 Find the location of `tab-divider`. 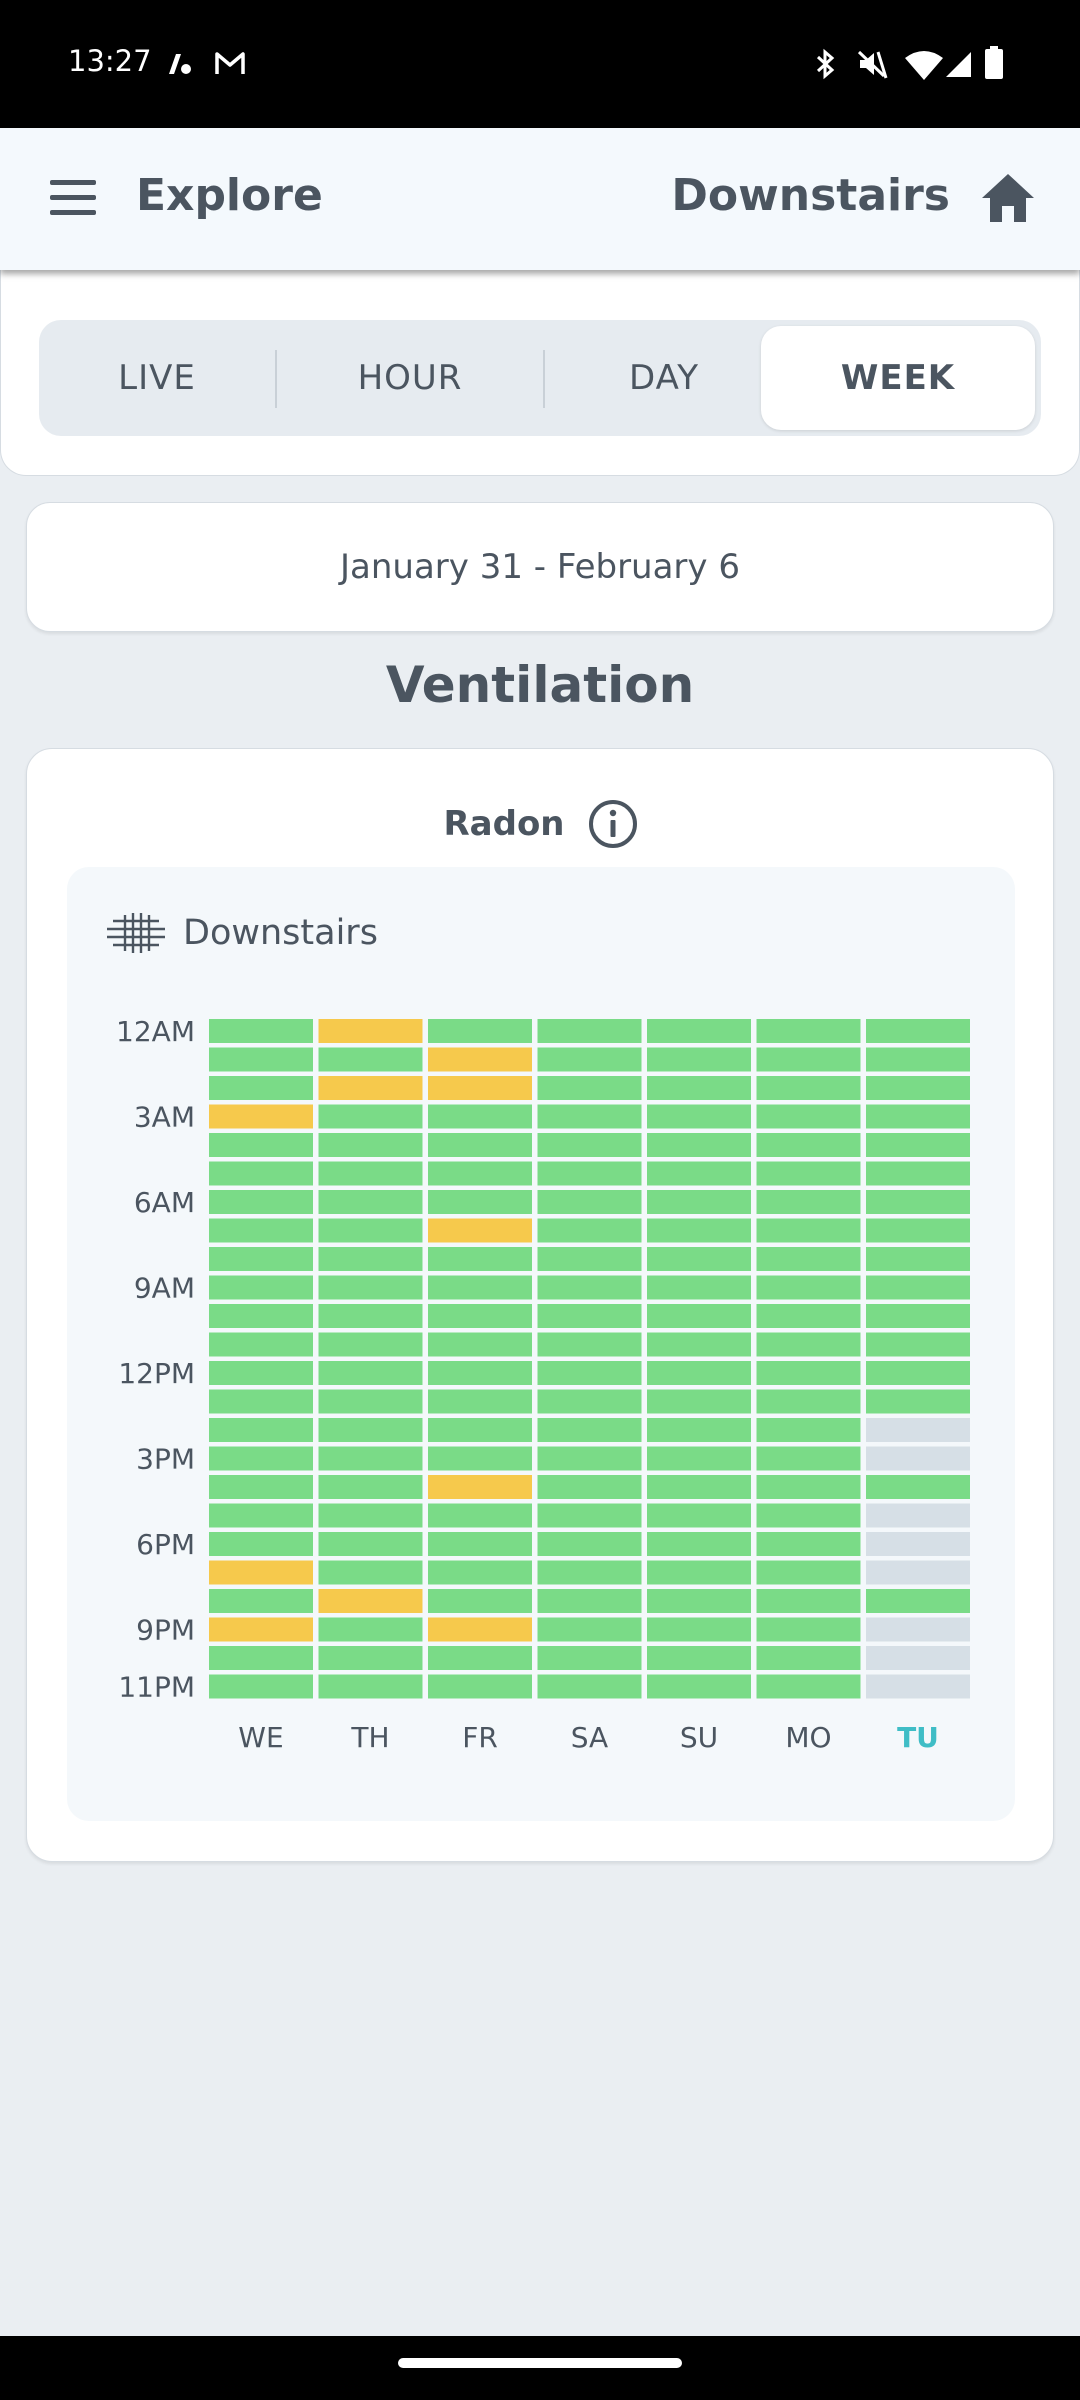

tab-divider is located at coordinates (276, 379).